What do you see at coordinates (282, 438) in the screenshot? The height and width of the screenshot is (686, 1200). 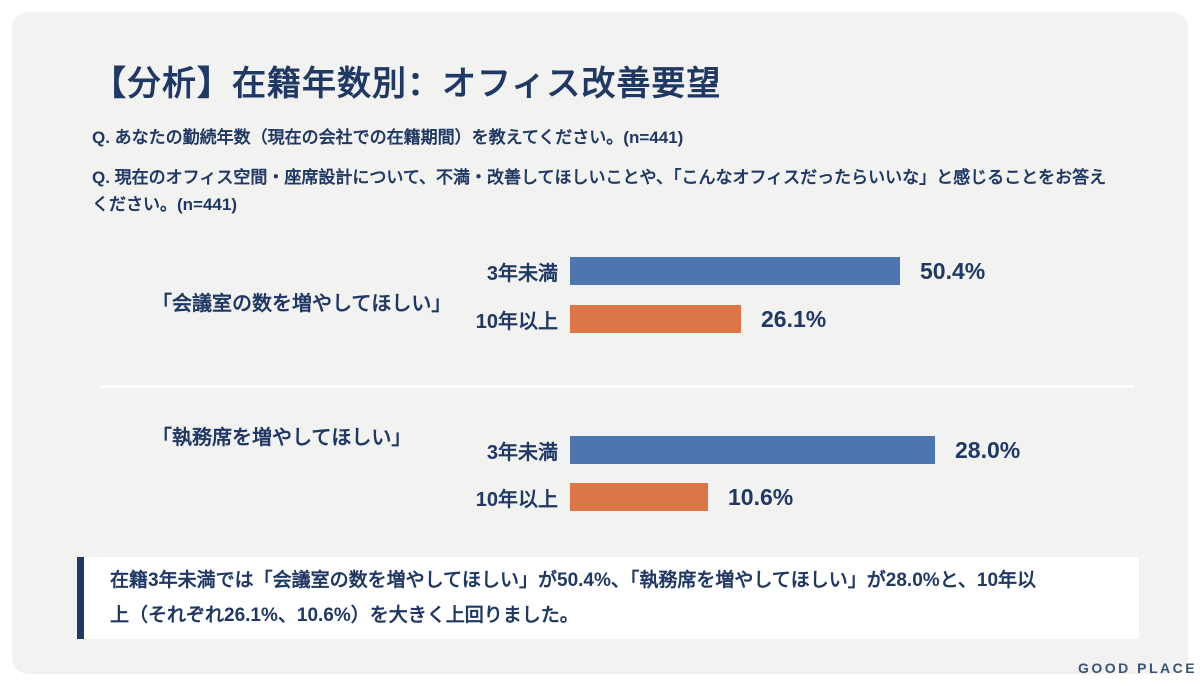 I see `group-2-label: 「執務席を増やしてほしい」` at bounding box center [282, 438].